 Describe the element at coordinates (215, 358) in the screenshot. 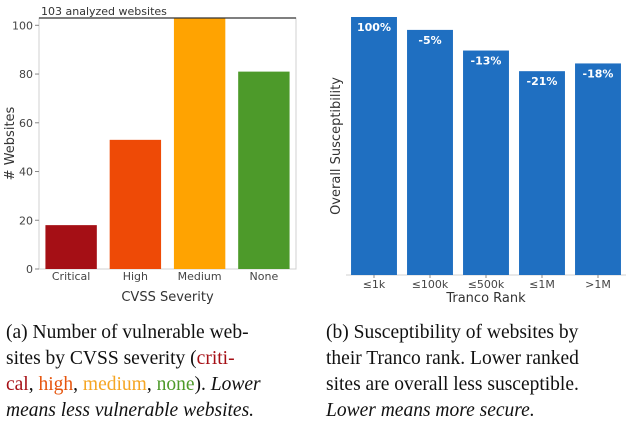

I see `caption-a-critical: criti-` at that location.